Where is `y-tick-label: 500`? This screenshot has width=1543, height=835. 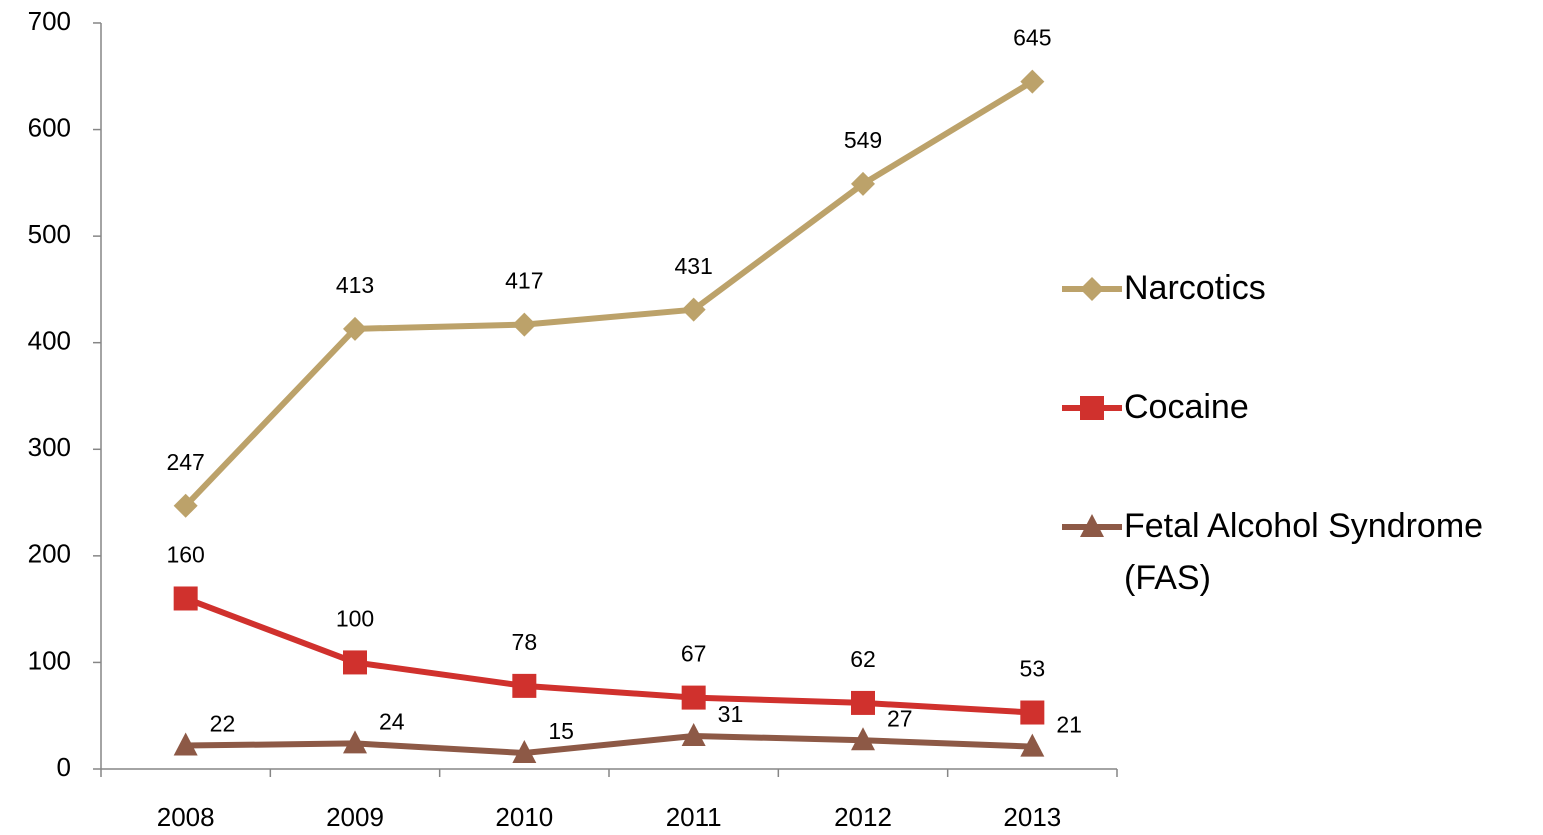 y-tick-label: 500 is located at coordinates (49, 234).